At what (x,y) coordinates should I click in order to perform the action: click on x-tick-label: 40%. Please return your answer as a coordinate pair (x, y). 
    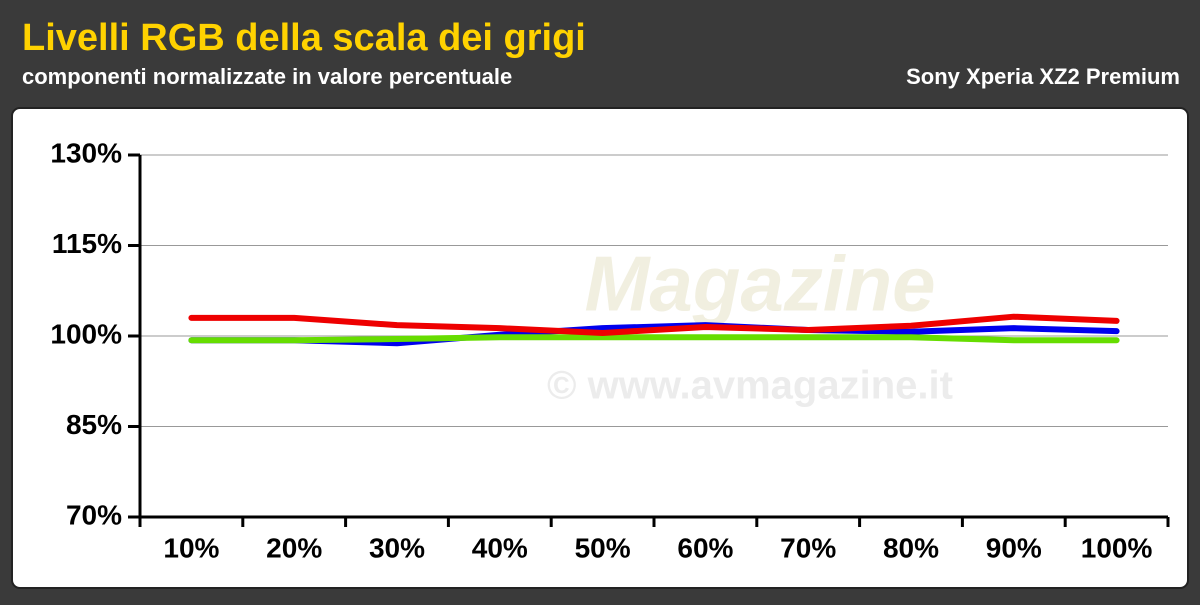
    Looking at the image, I should click on (500, 547).